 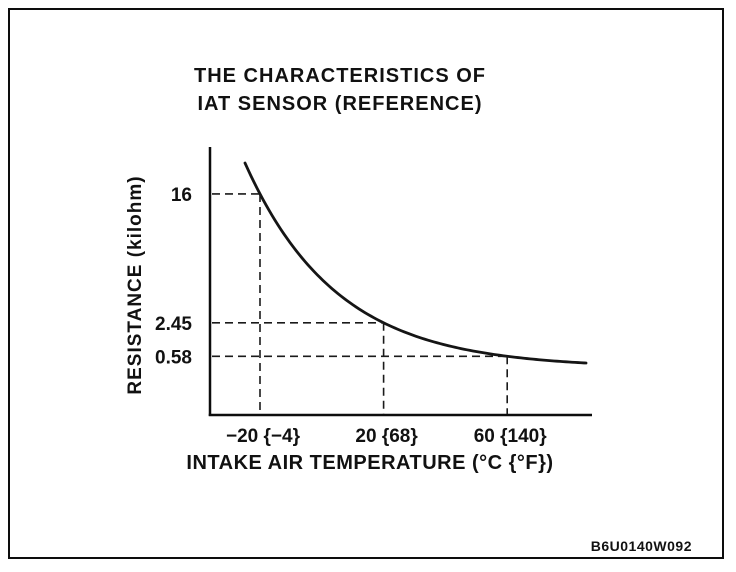 What do you see at coordinates (173, 324) in the screenshot?
I see `y-tick-label-2-45: 2.45` at bounding box center [173, 324].